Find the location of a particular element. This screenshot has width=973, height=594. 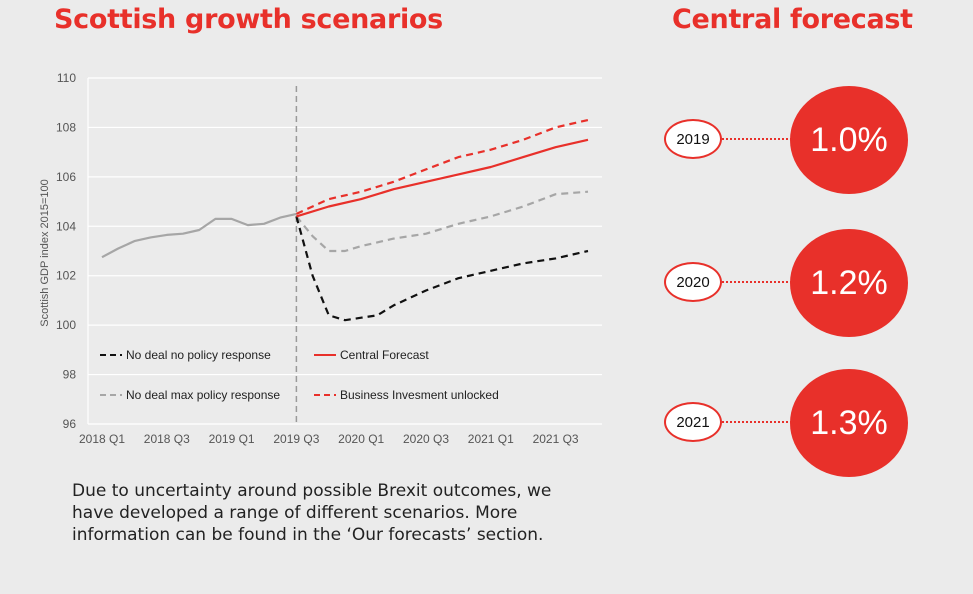

y-tick-label: 102 is located at coordinates (66, 276).